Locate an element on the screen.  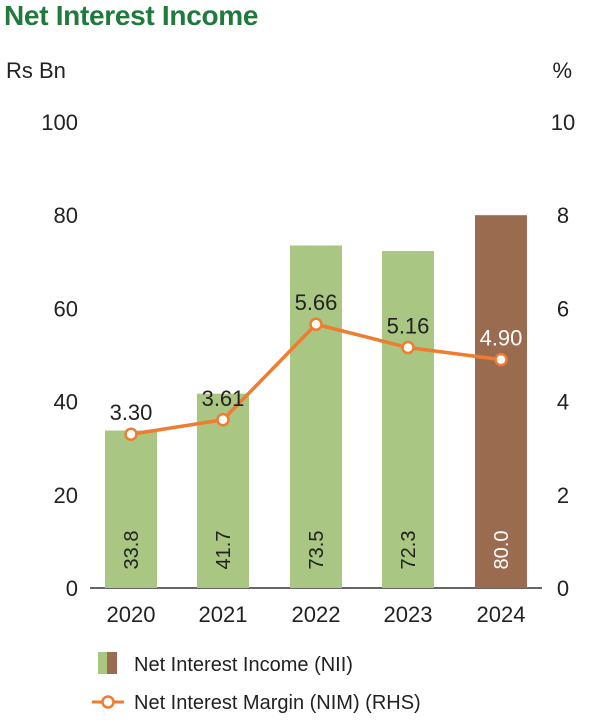
right-axis-ticks: 0 2 4 6 8 10 is located at coordinates (563, 355).